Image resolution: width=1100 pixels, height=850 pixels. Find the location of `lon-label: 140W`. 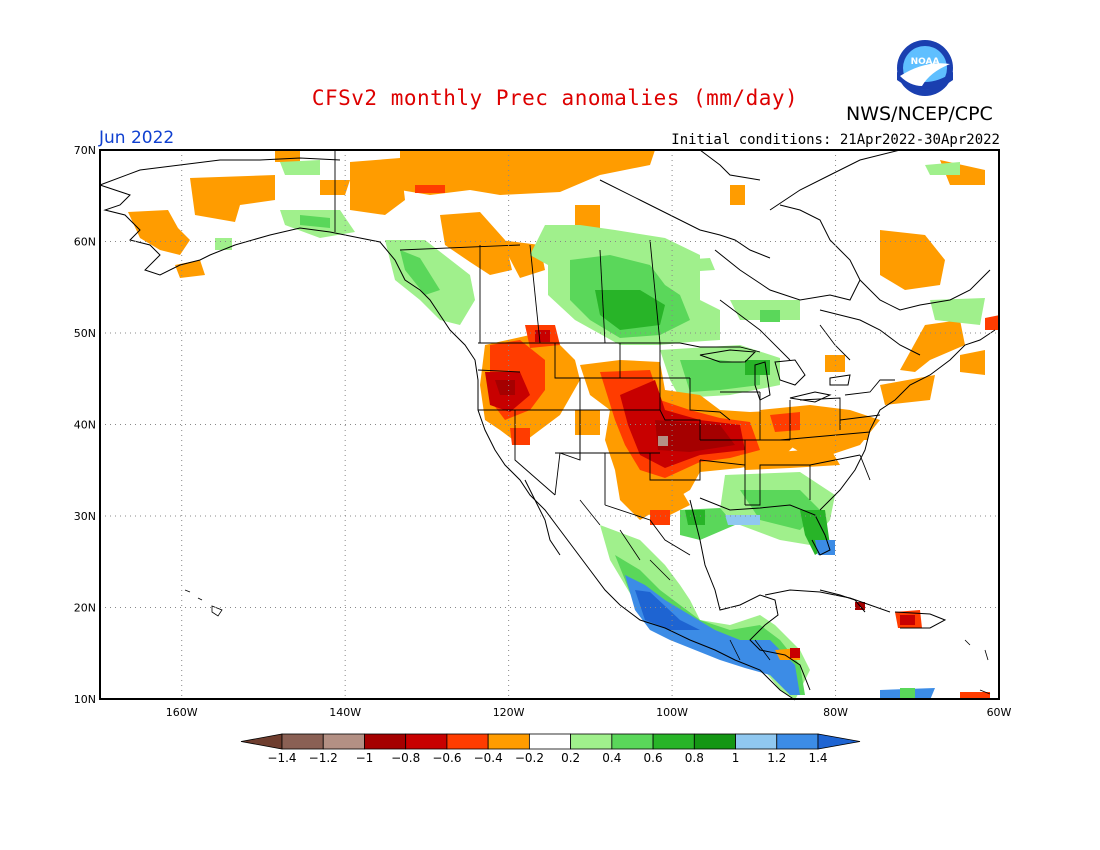

lon-label: 140W is located at coordinates (345, 712).